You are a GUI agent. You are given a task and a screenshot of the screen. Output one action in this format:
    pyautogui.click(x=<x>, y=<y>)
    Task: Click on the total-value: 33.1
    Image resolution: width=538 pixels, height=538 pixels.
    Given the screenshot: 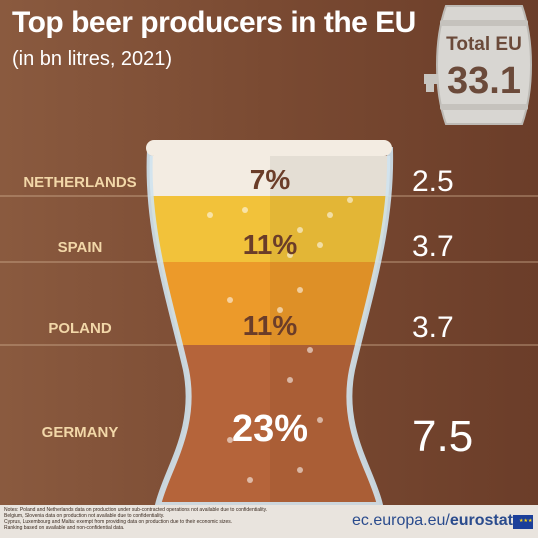 What is the action you would take?
    pyautogui.click(x=484, y=81)
    